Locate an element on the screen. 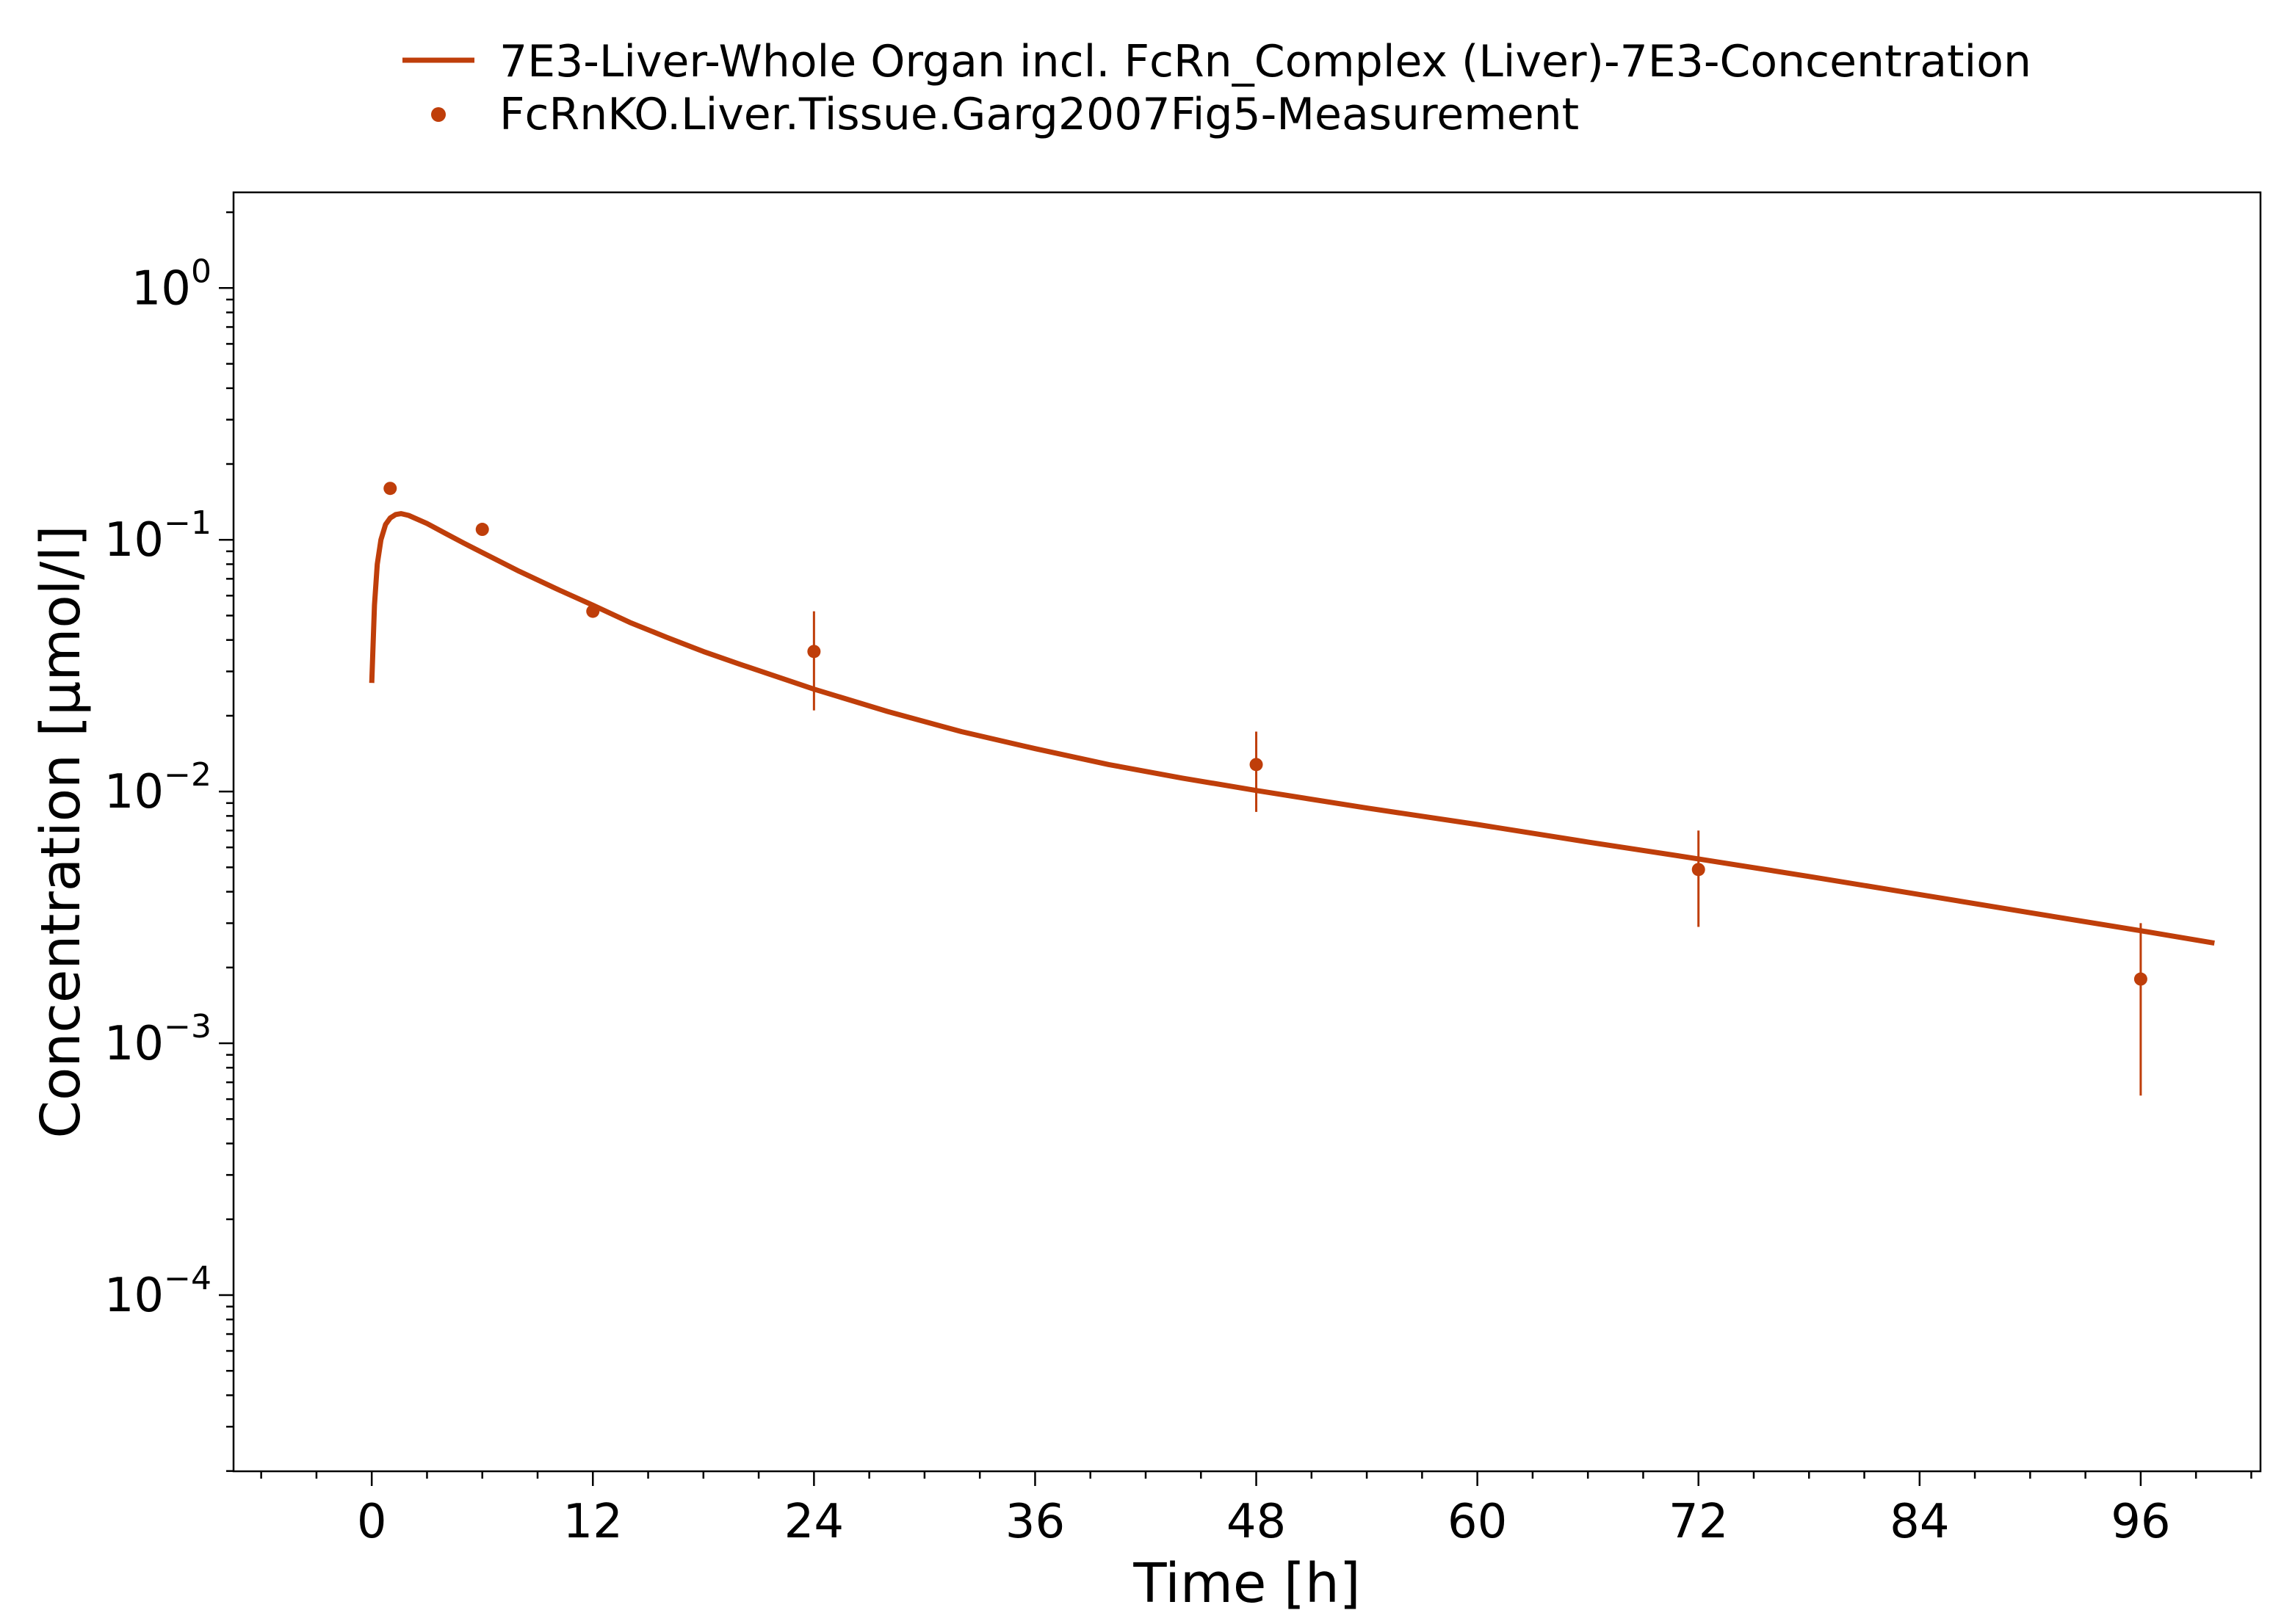 The width and height of the screenshot is (2295, 1624). y-tick-label: 10⁻³ is located at coordinates (158, 1039).